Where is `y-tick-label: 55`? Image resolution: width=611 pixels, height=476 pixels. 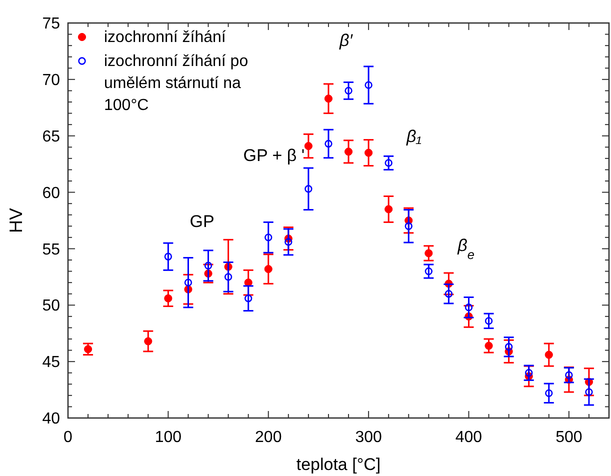 y-tick-label: 55 is located at coordinates (51, 249).